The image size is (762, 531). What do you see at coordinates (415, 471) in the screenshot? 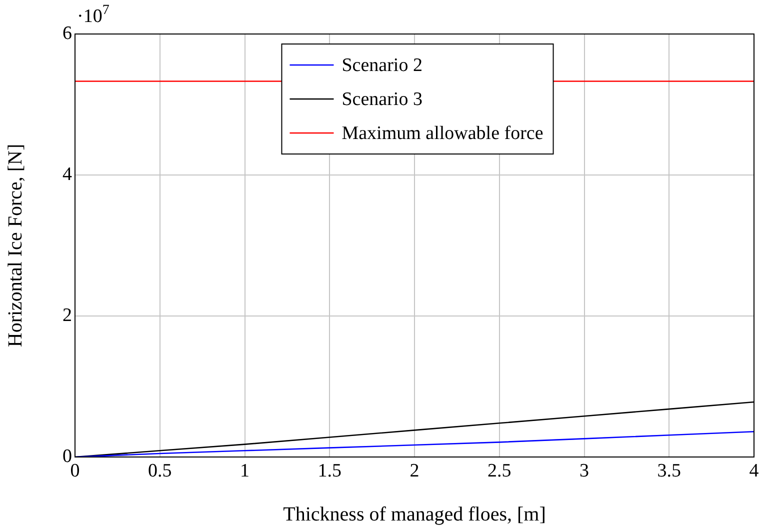
I see `x-tick-label: 2` at bounding box center [415, 471].